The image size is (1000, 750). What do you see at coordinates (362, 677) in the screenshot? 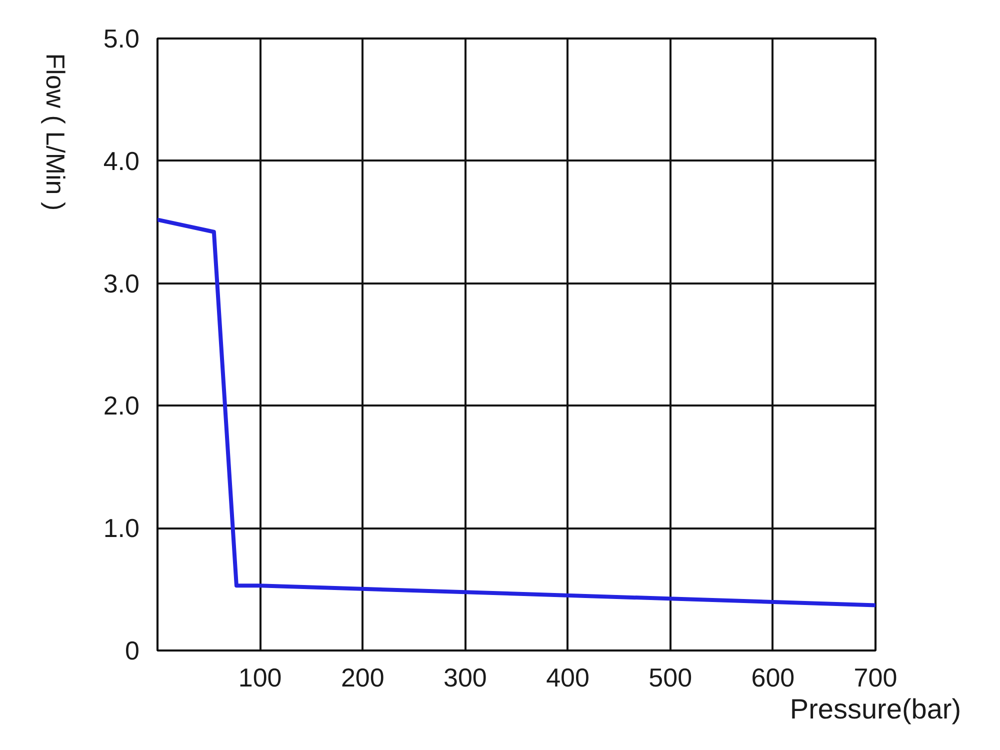
I see `x-tick-label: 200` at bounding box center [362, 677].